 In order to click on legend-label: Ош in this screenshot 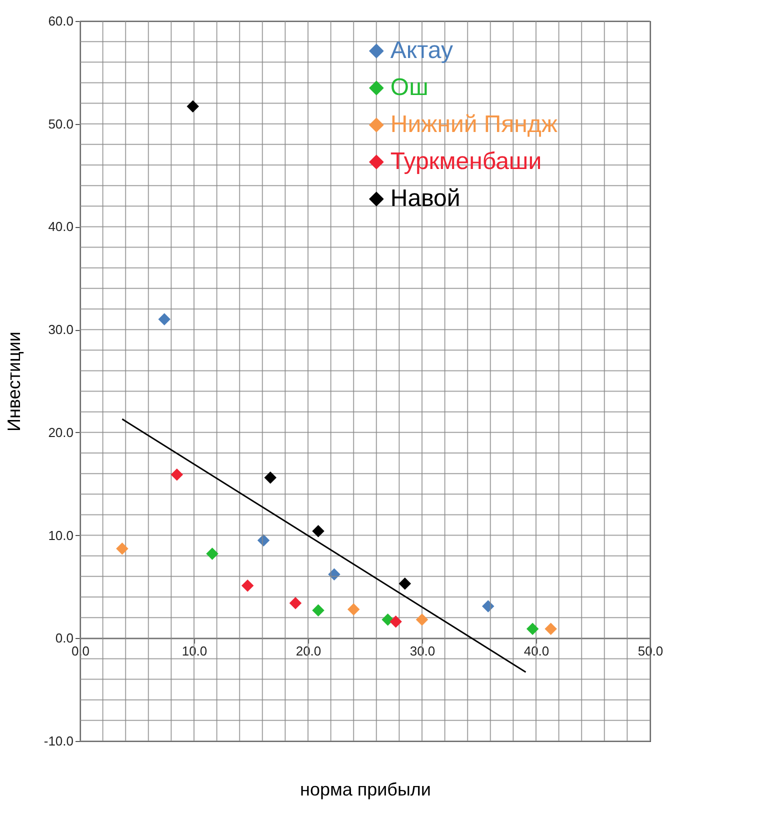, I will do `click(409, 87)`.